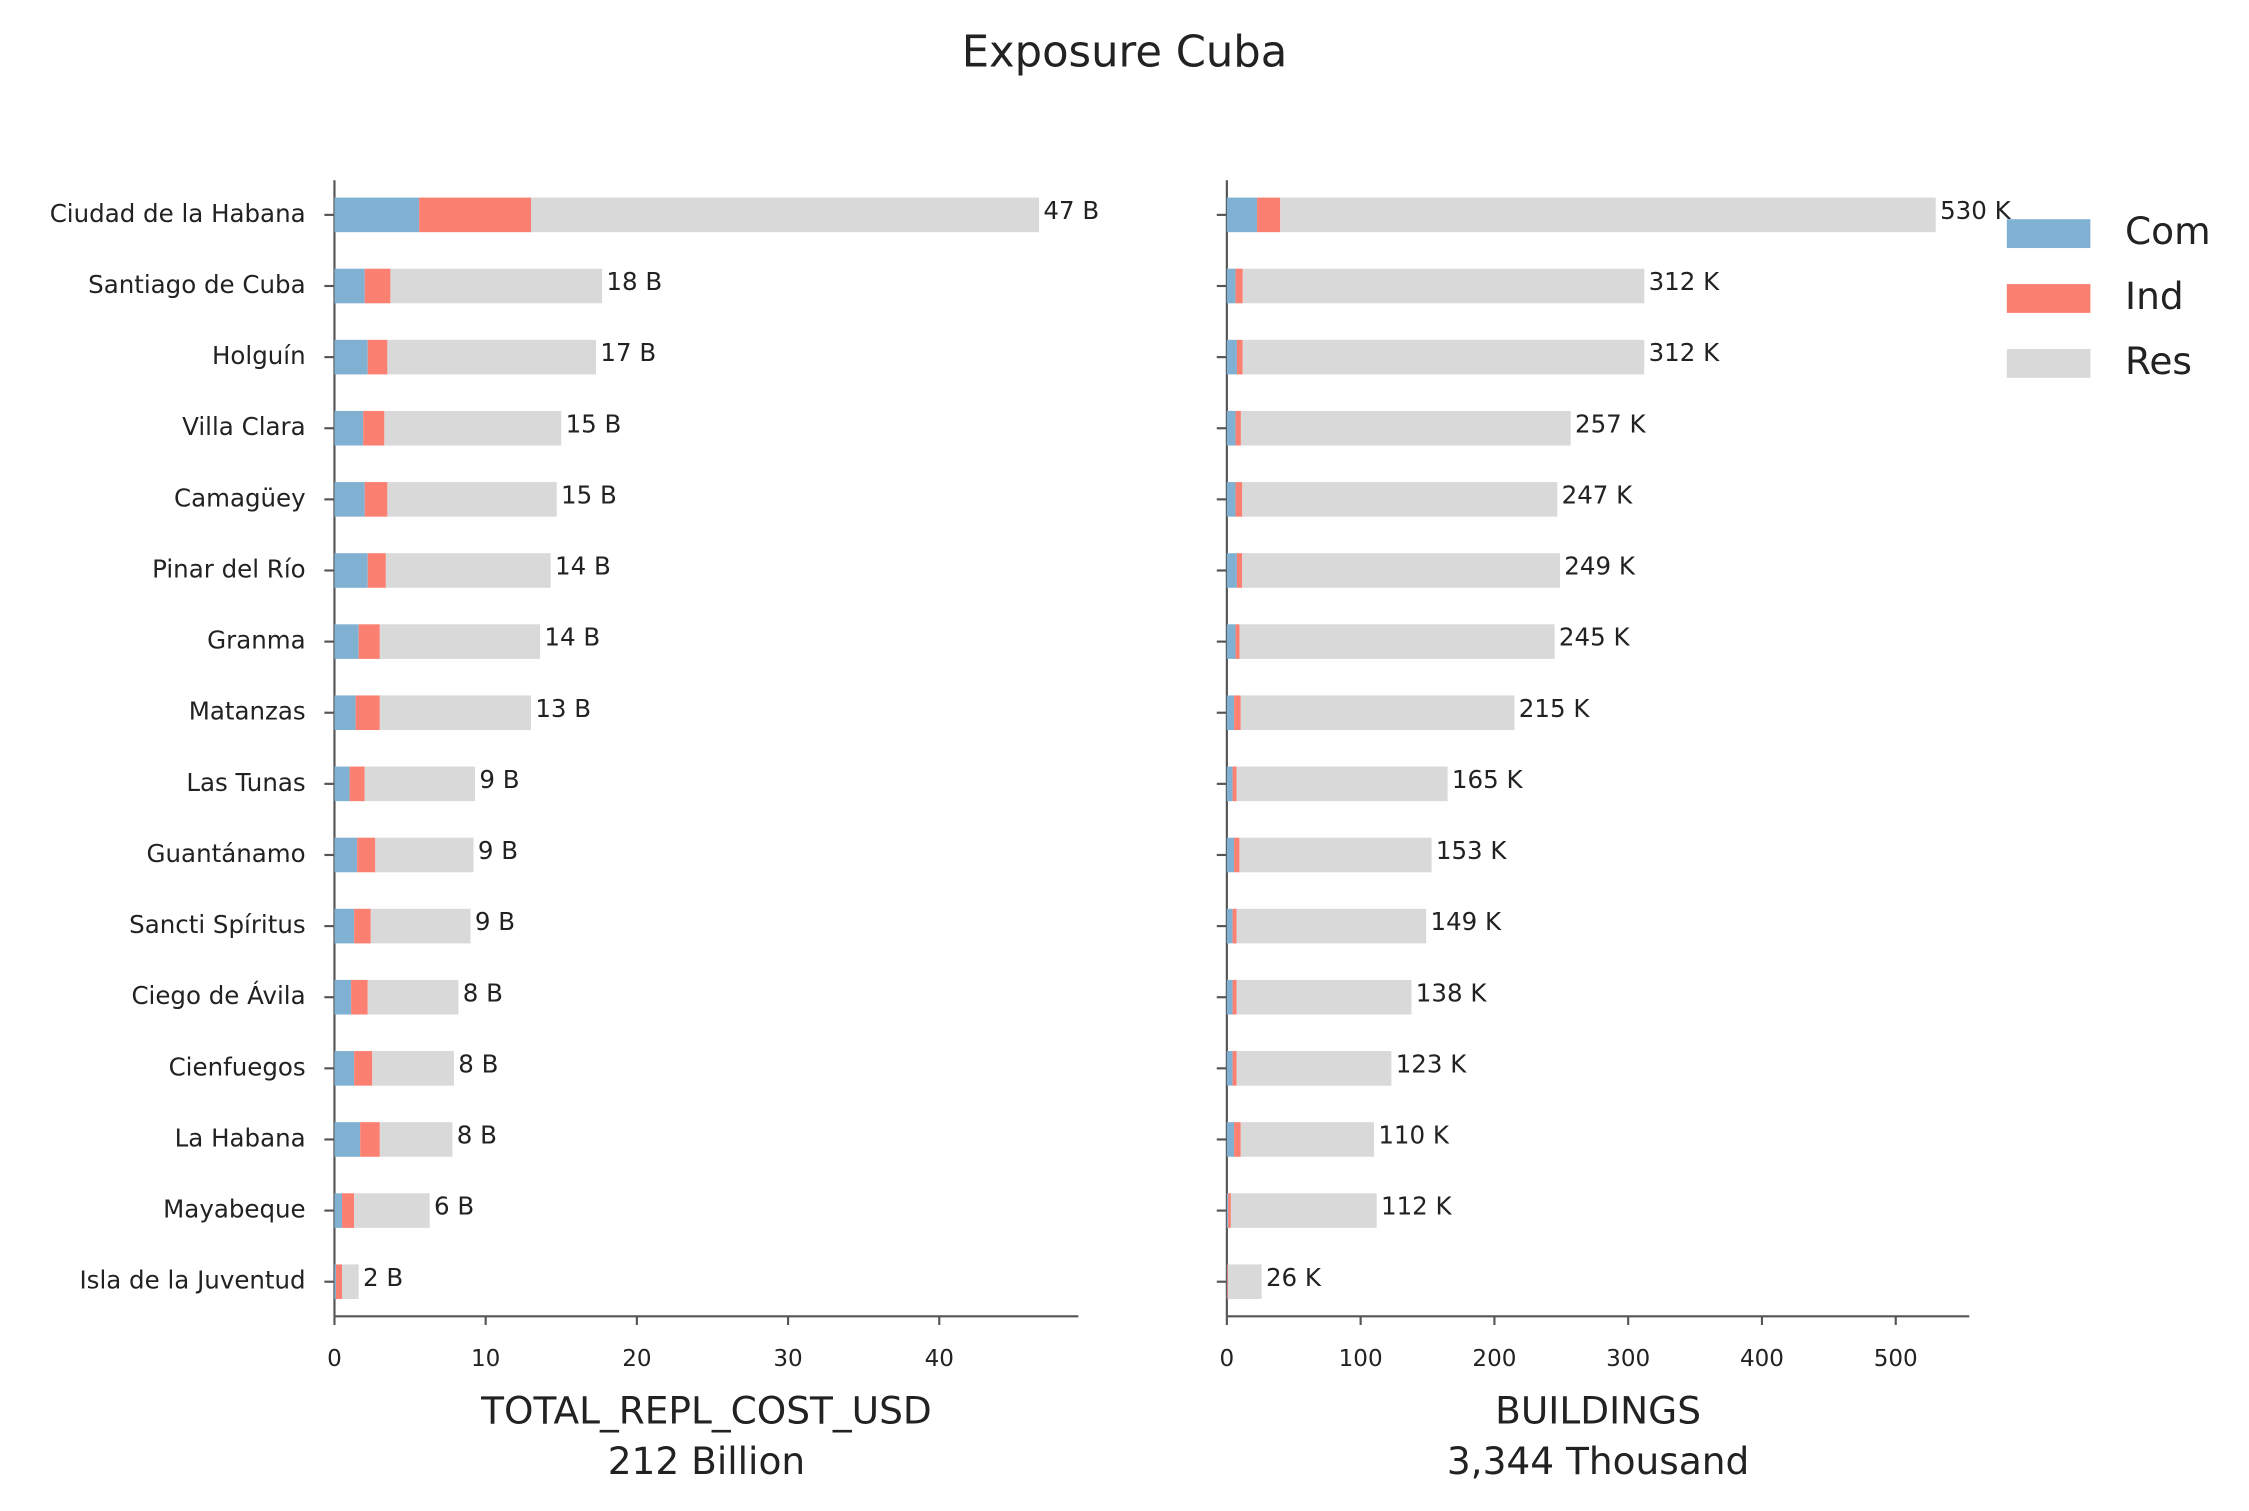 The image size is (2249, 1511). What do you see at coordinates (234, 1209) in the screenshot?
I see `y-tick-label: Mayabeque` at bounding box center [234, 1209].